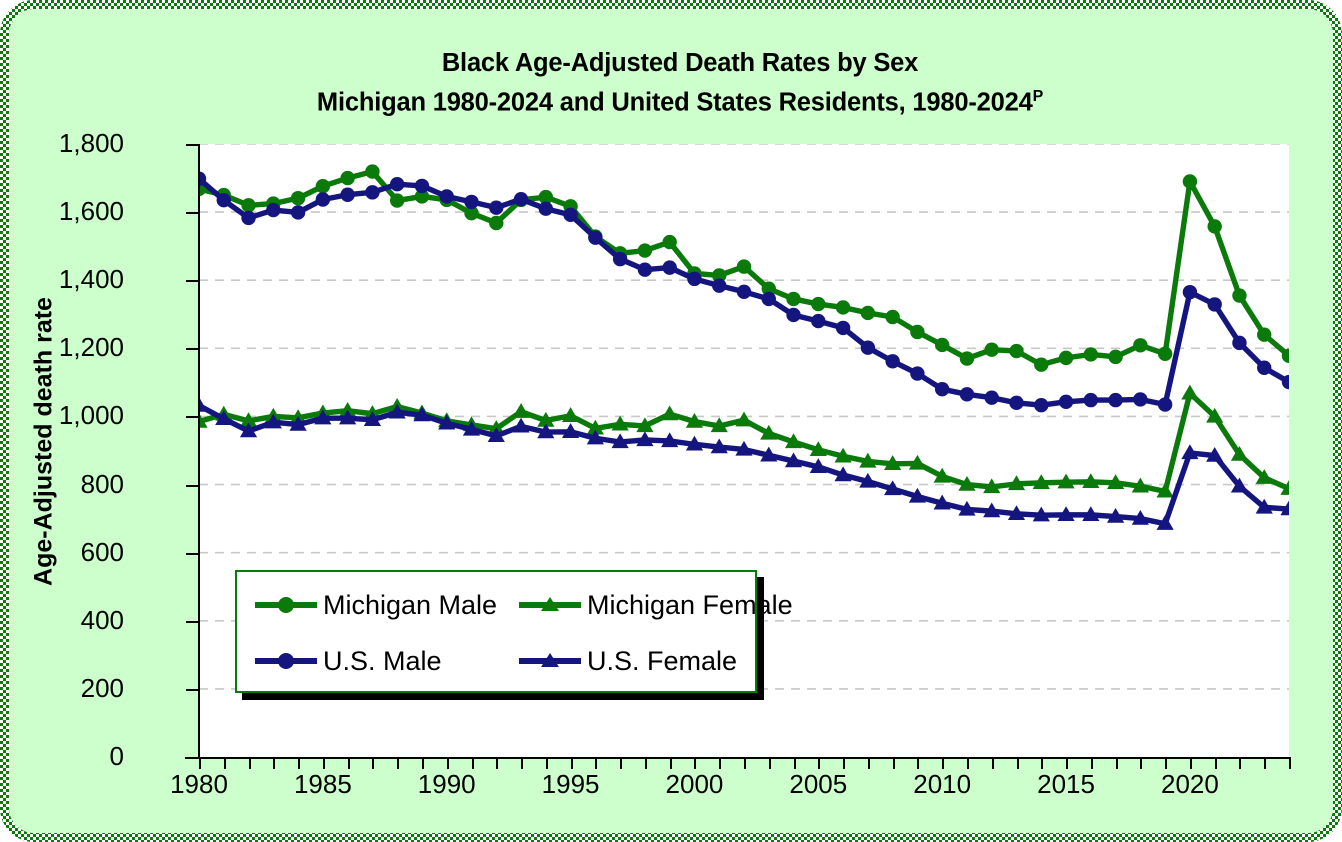 The height and width of the screenshot is (842, 1342). Describe the element at coordinates (694, 784) in the screenshot. I see `x-tick-label: 2000` at that location.